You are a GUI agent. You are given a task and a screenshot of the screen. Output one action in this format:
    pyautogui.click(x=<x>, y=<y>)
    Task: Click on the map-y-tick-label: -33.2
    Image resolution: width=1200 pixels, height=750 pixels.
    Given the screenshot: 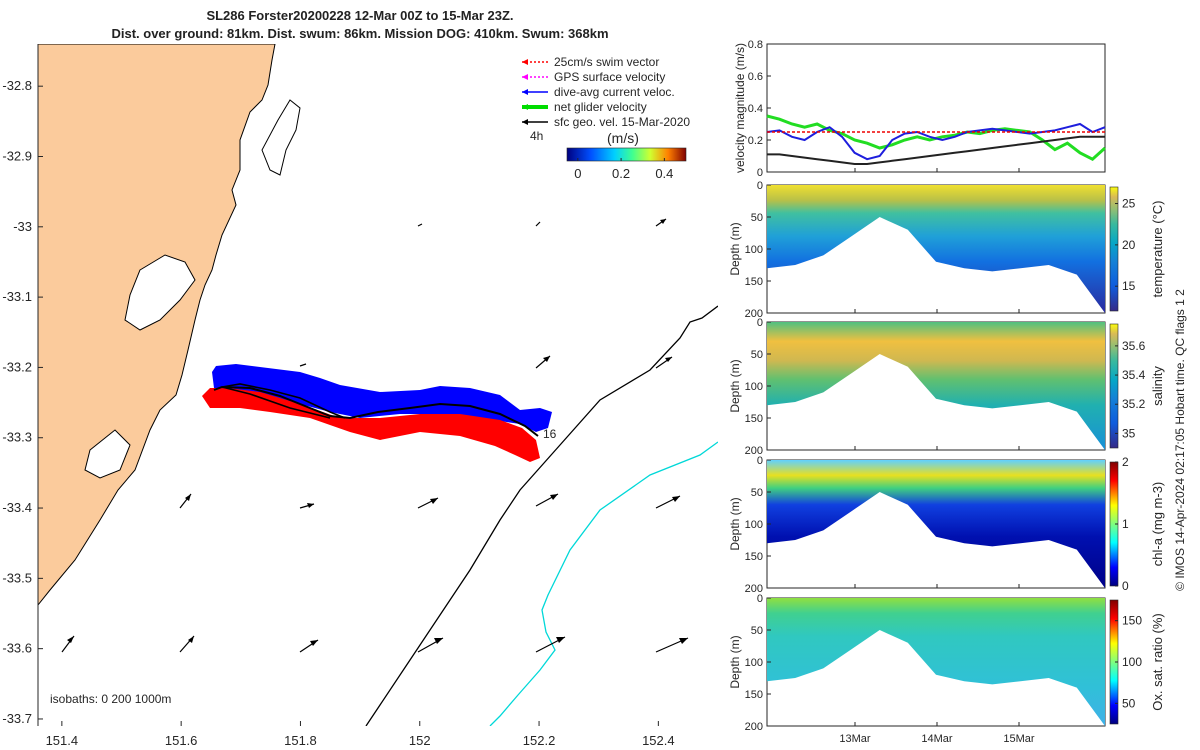 What is the action you would take?
    pyautogui.click(x=17, y=366)
    